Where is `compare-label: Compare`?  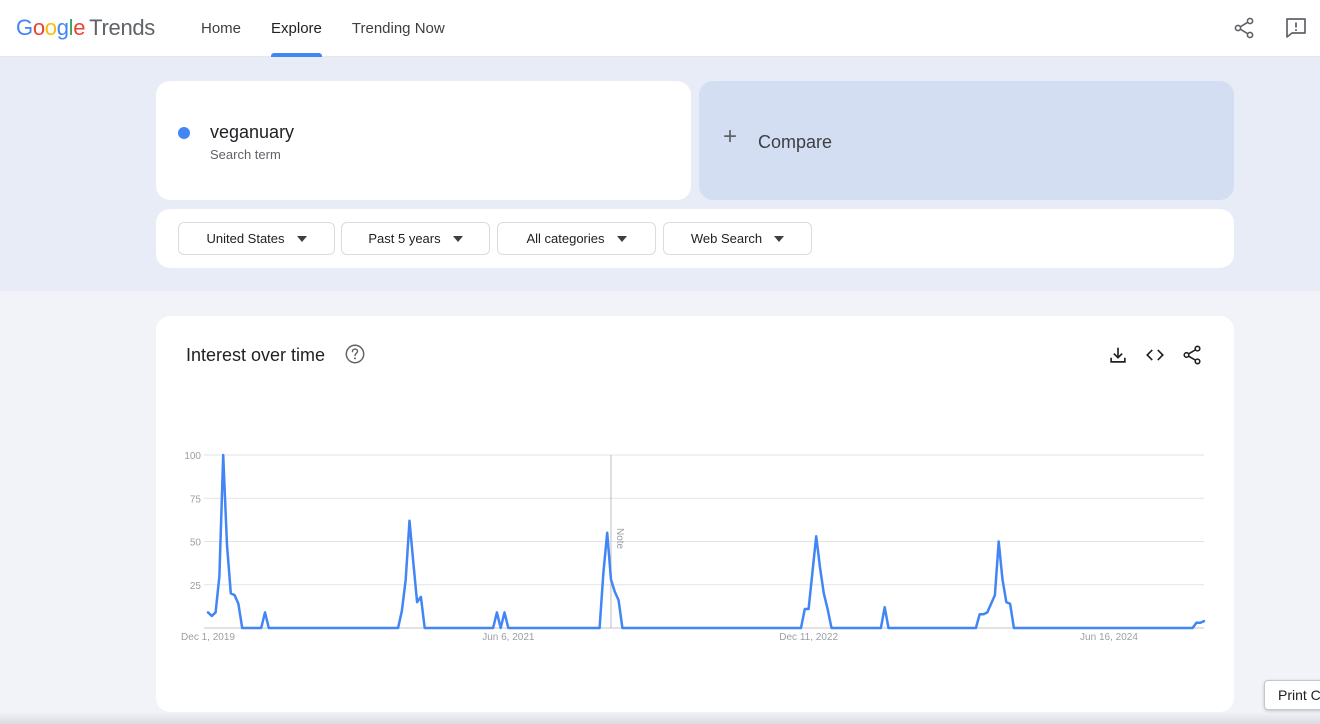
compare-label: Compare is located at coordinates (795, 142).